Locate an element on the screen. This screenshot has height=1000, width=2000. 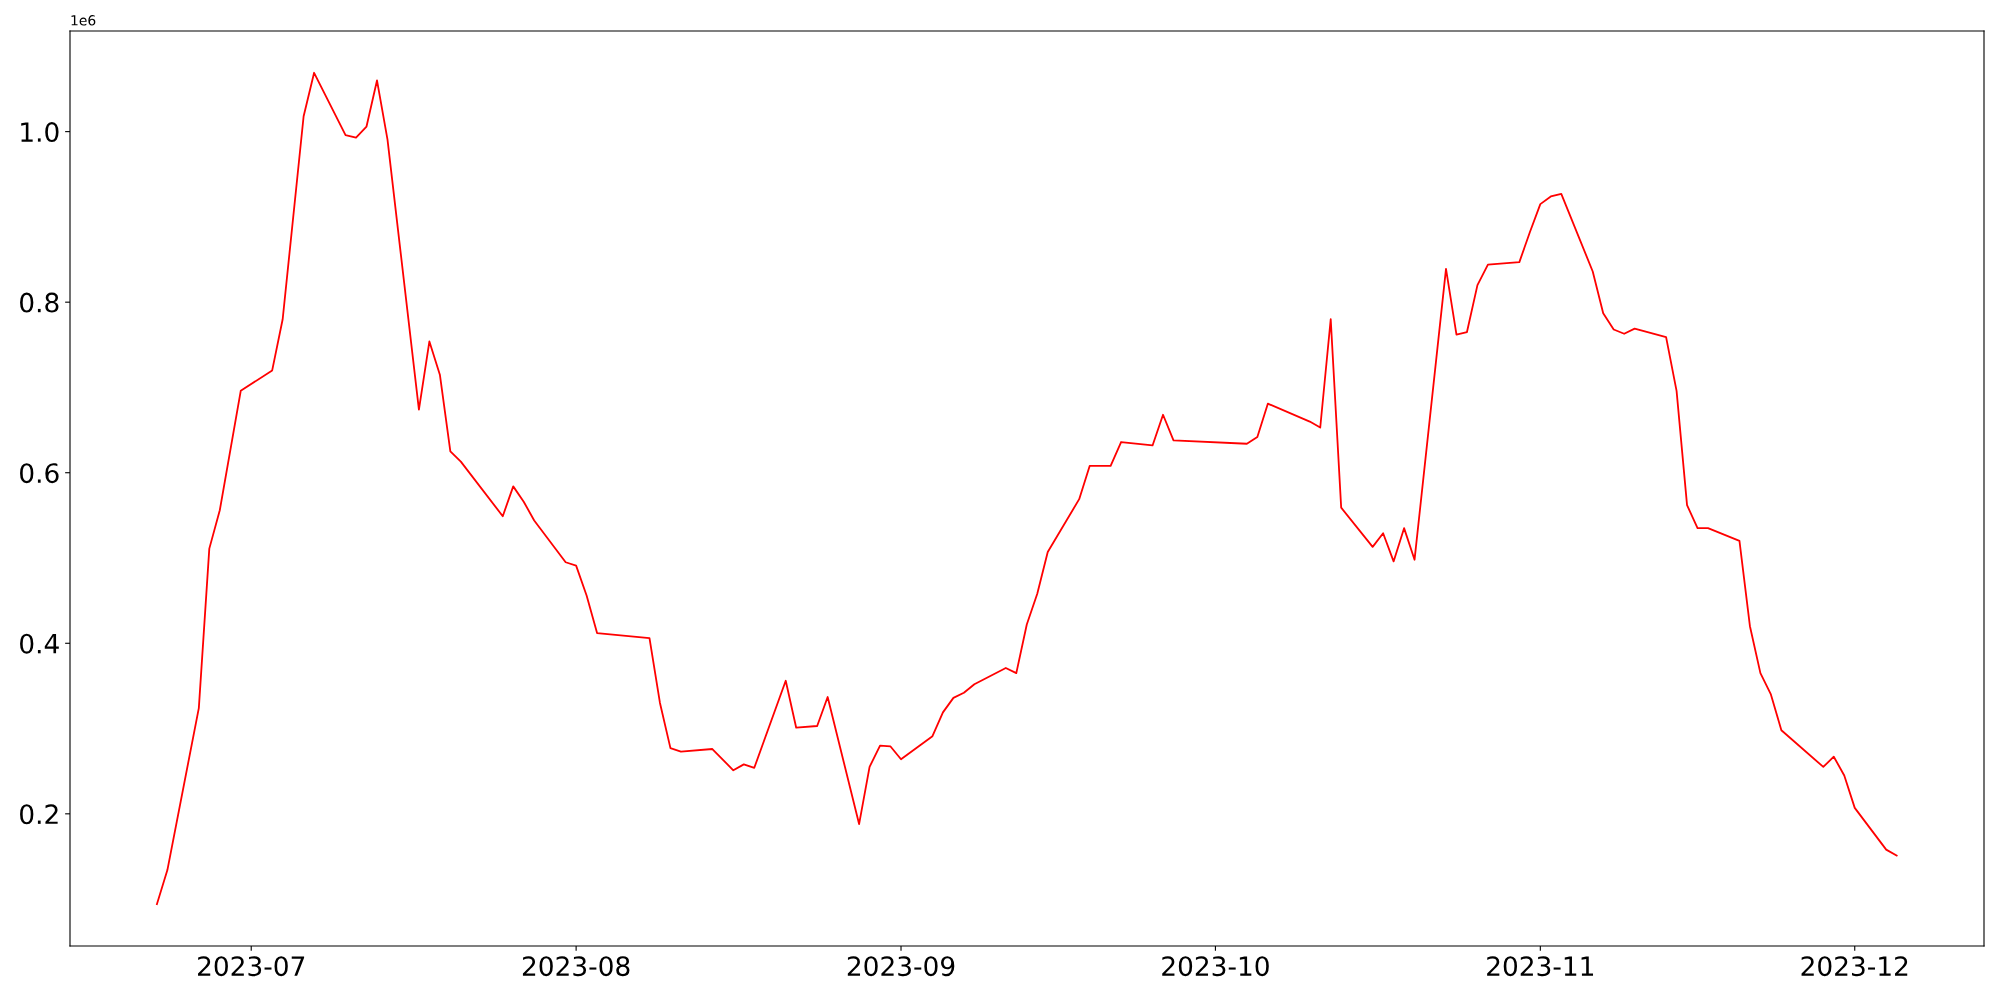
y-tick-label: 0.2 is located at coordinates (39, 814).